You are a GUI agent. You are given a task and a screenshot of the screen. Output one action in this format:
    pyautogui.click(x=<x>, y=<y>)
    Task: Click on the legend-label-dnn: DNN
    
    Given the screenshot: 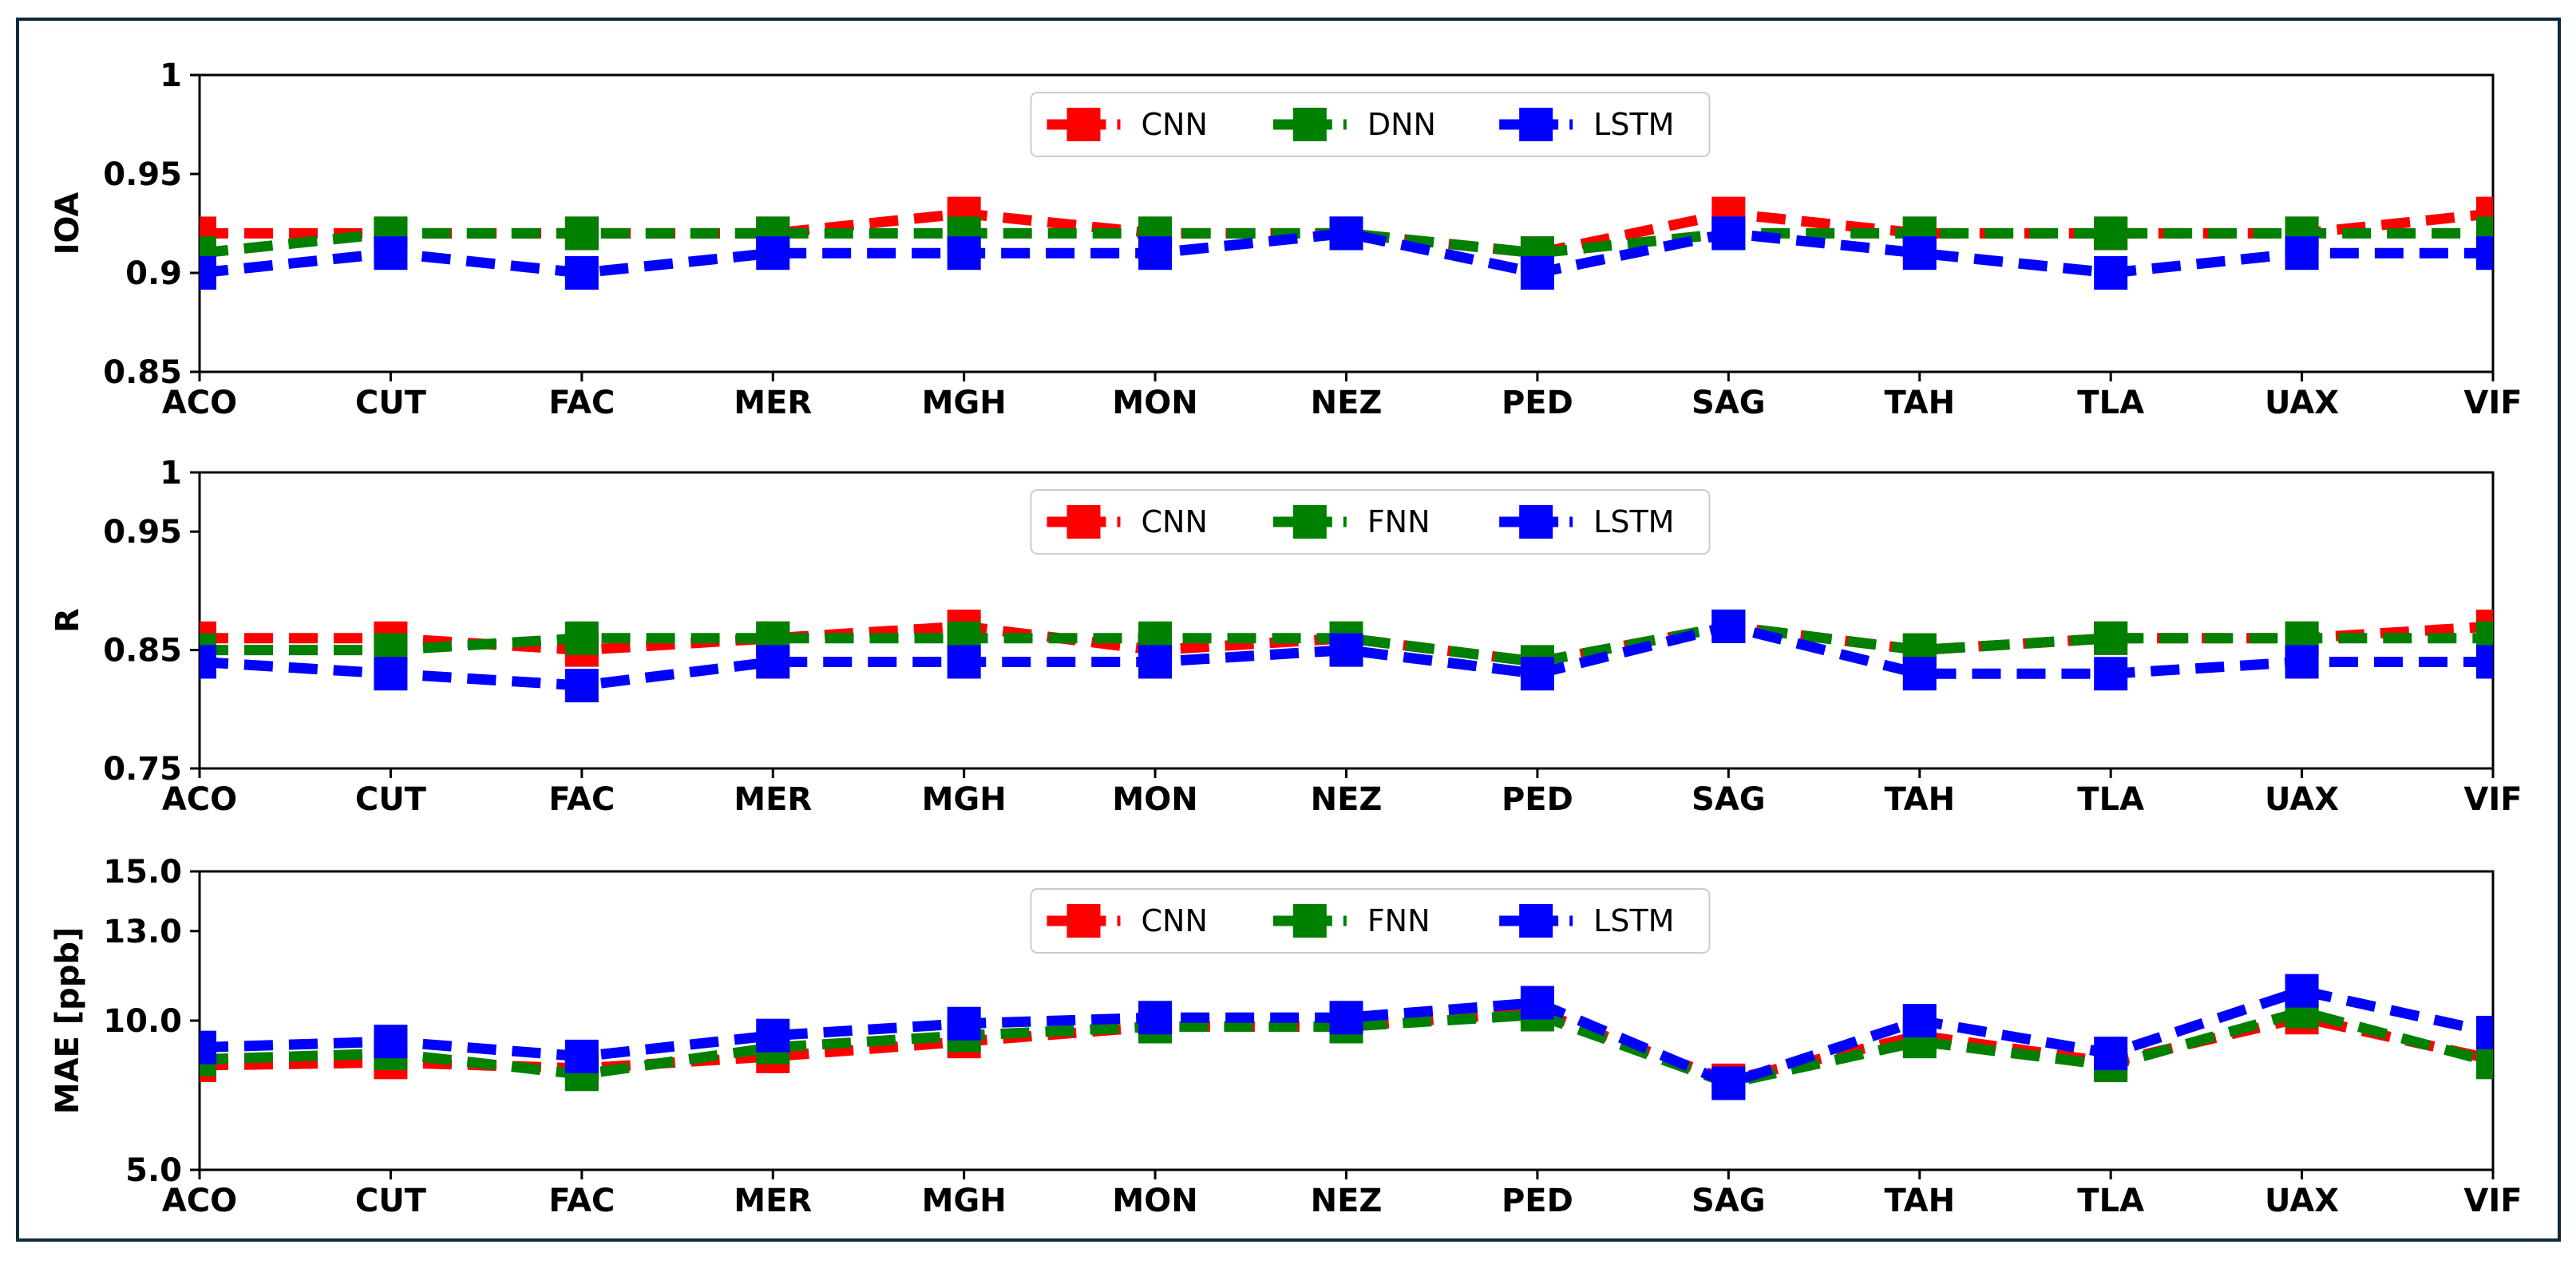 What is the action you would take?
    pyautogui.click(x=1401, y=124)
    